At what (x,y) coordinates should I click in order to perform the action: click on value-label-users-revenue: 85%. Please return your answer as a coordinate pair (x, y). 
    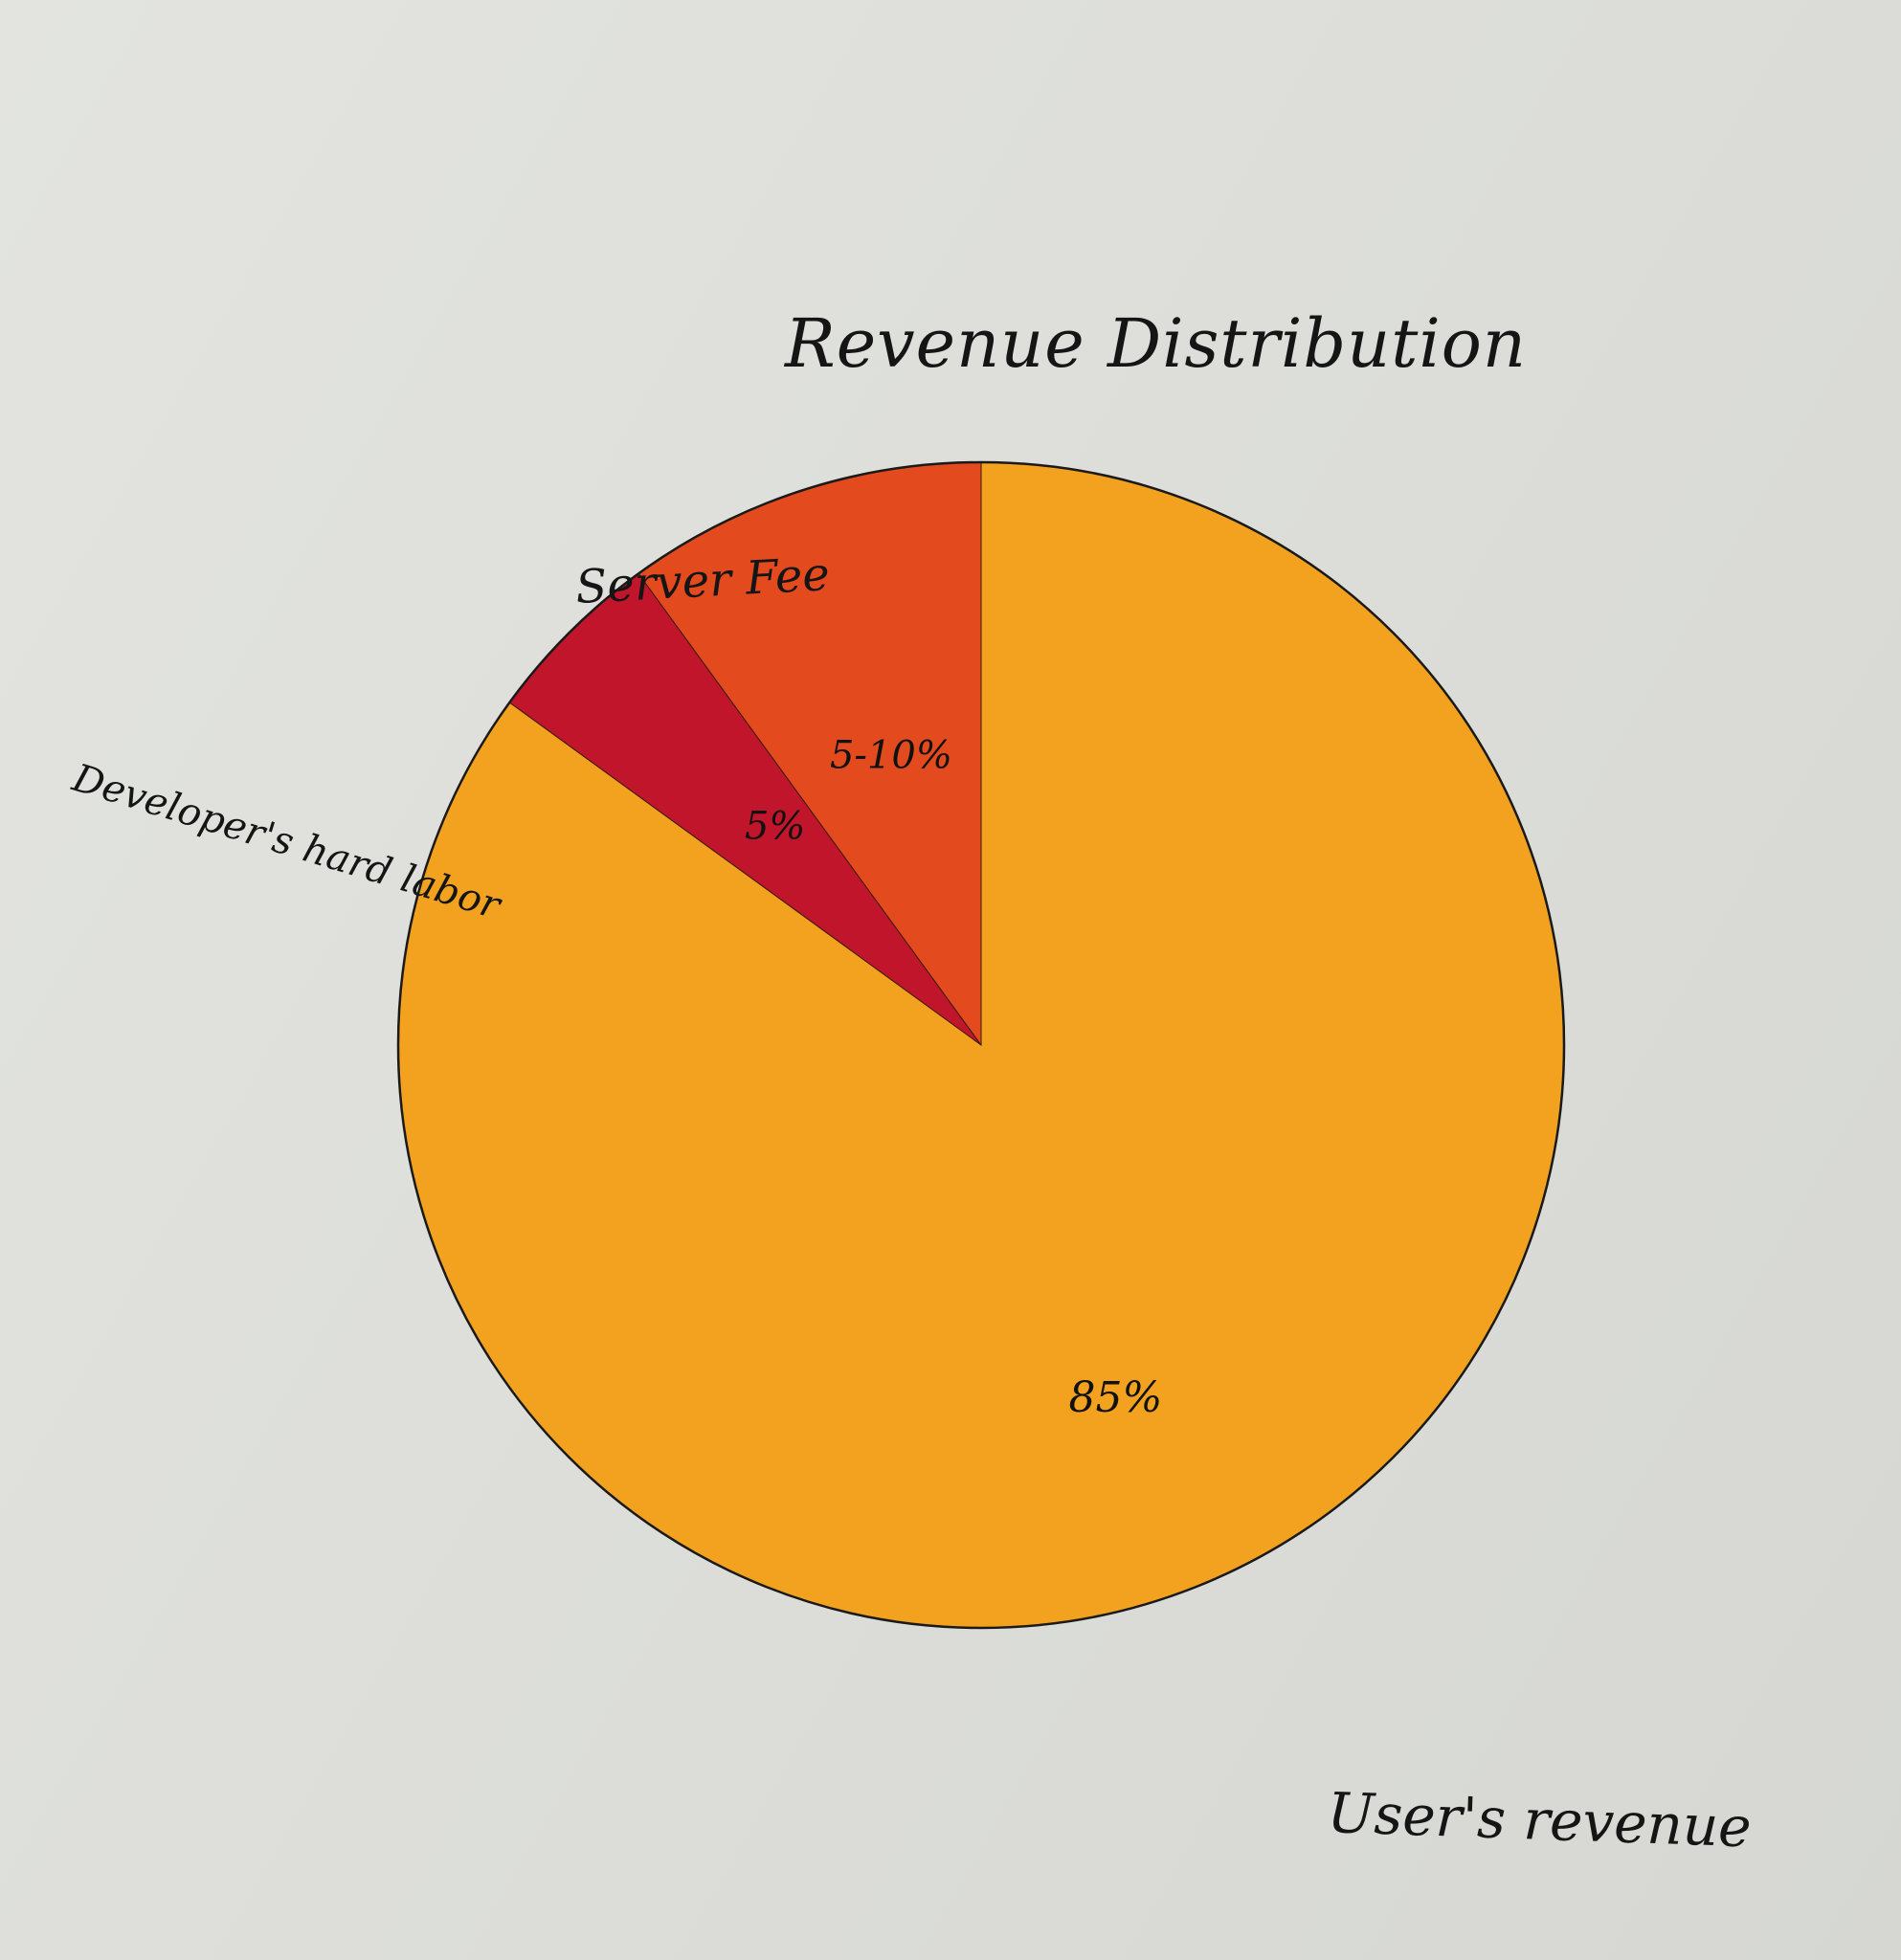
    Looking at the image, I should click on (1115, 1398).